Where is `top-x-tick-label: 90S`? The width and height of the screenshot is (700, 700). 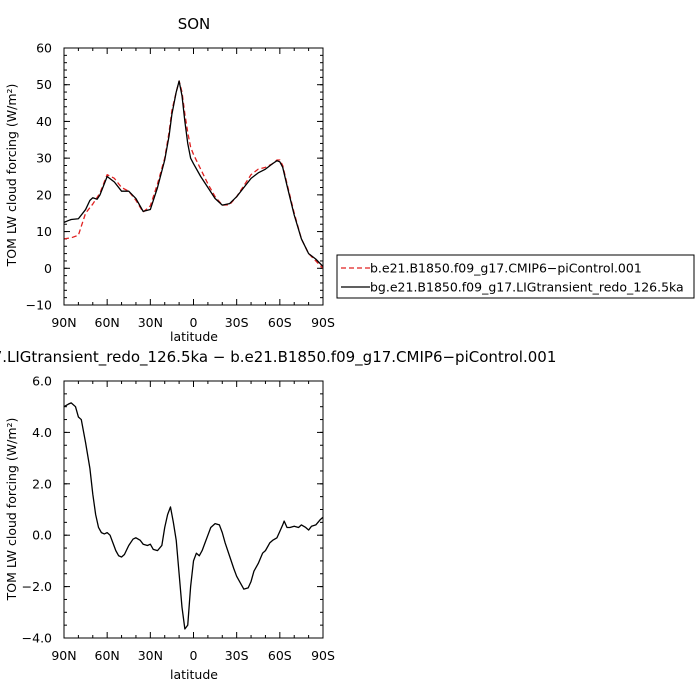
top-x-tick-label: 90S is located at coordinates (323, 322).